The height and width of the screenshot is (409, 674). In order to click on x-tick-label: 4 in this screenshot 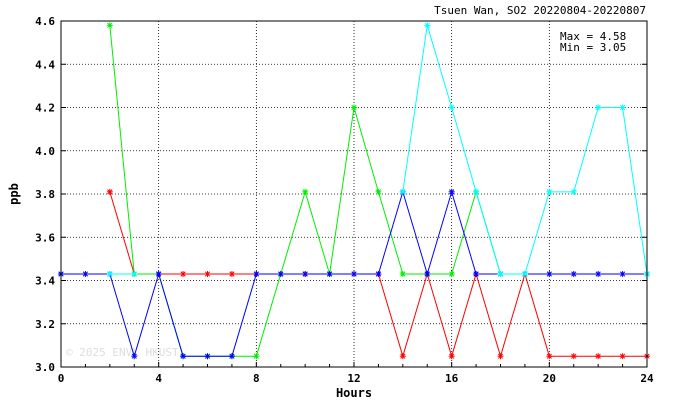, I will do `click(158, 378)`.